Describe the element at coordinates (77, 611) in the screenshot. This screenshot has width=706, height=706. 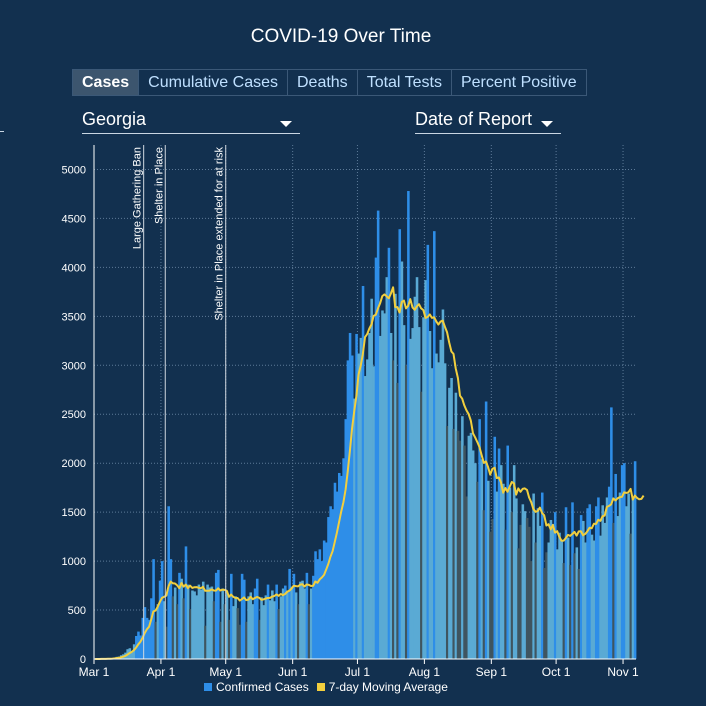
I see `y-tick-label: 500` at that location.